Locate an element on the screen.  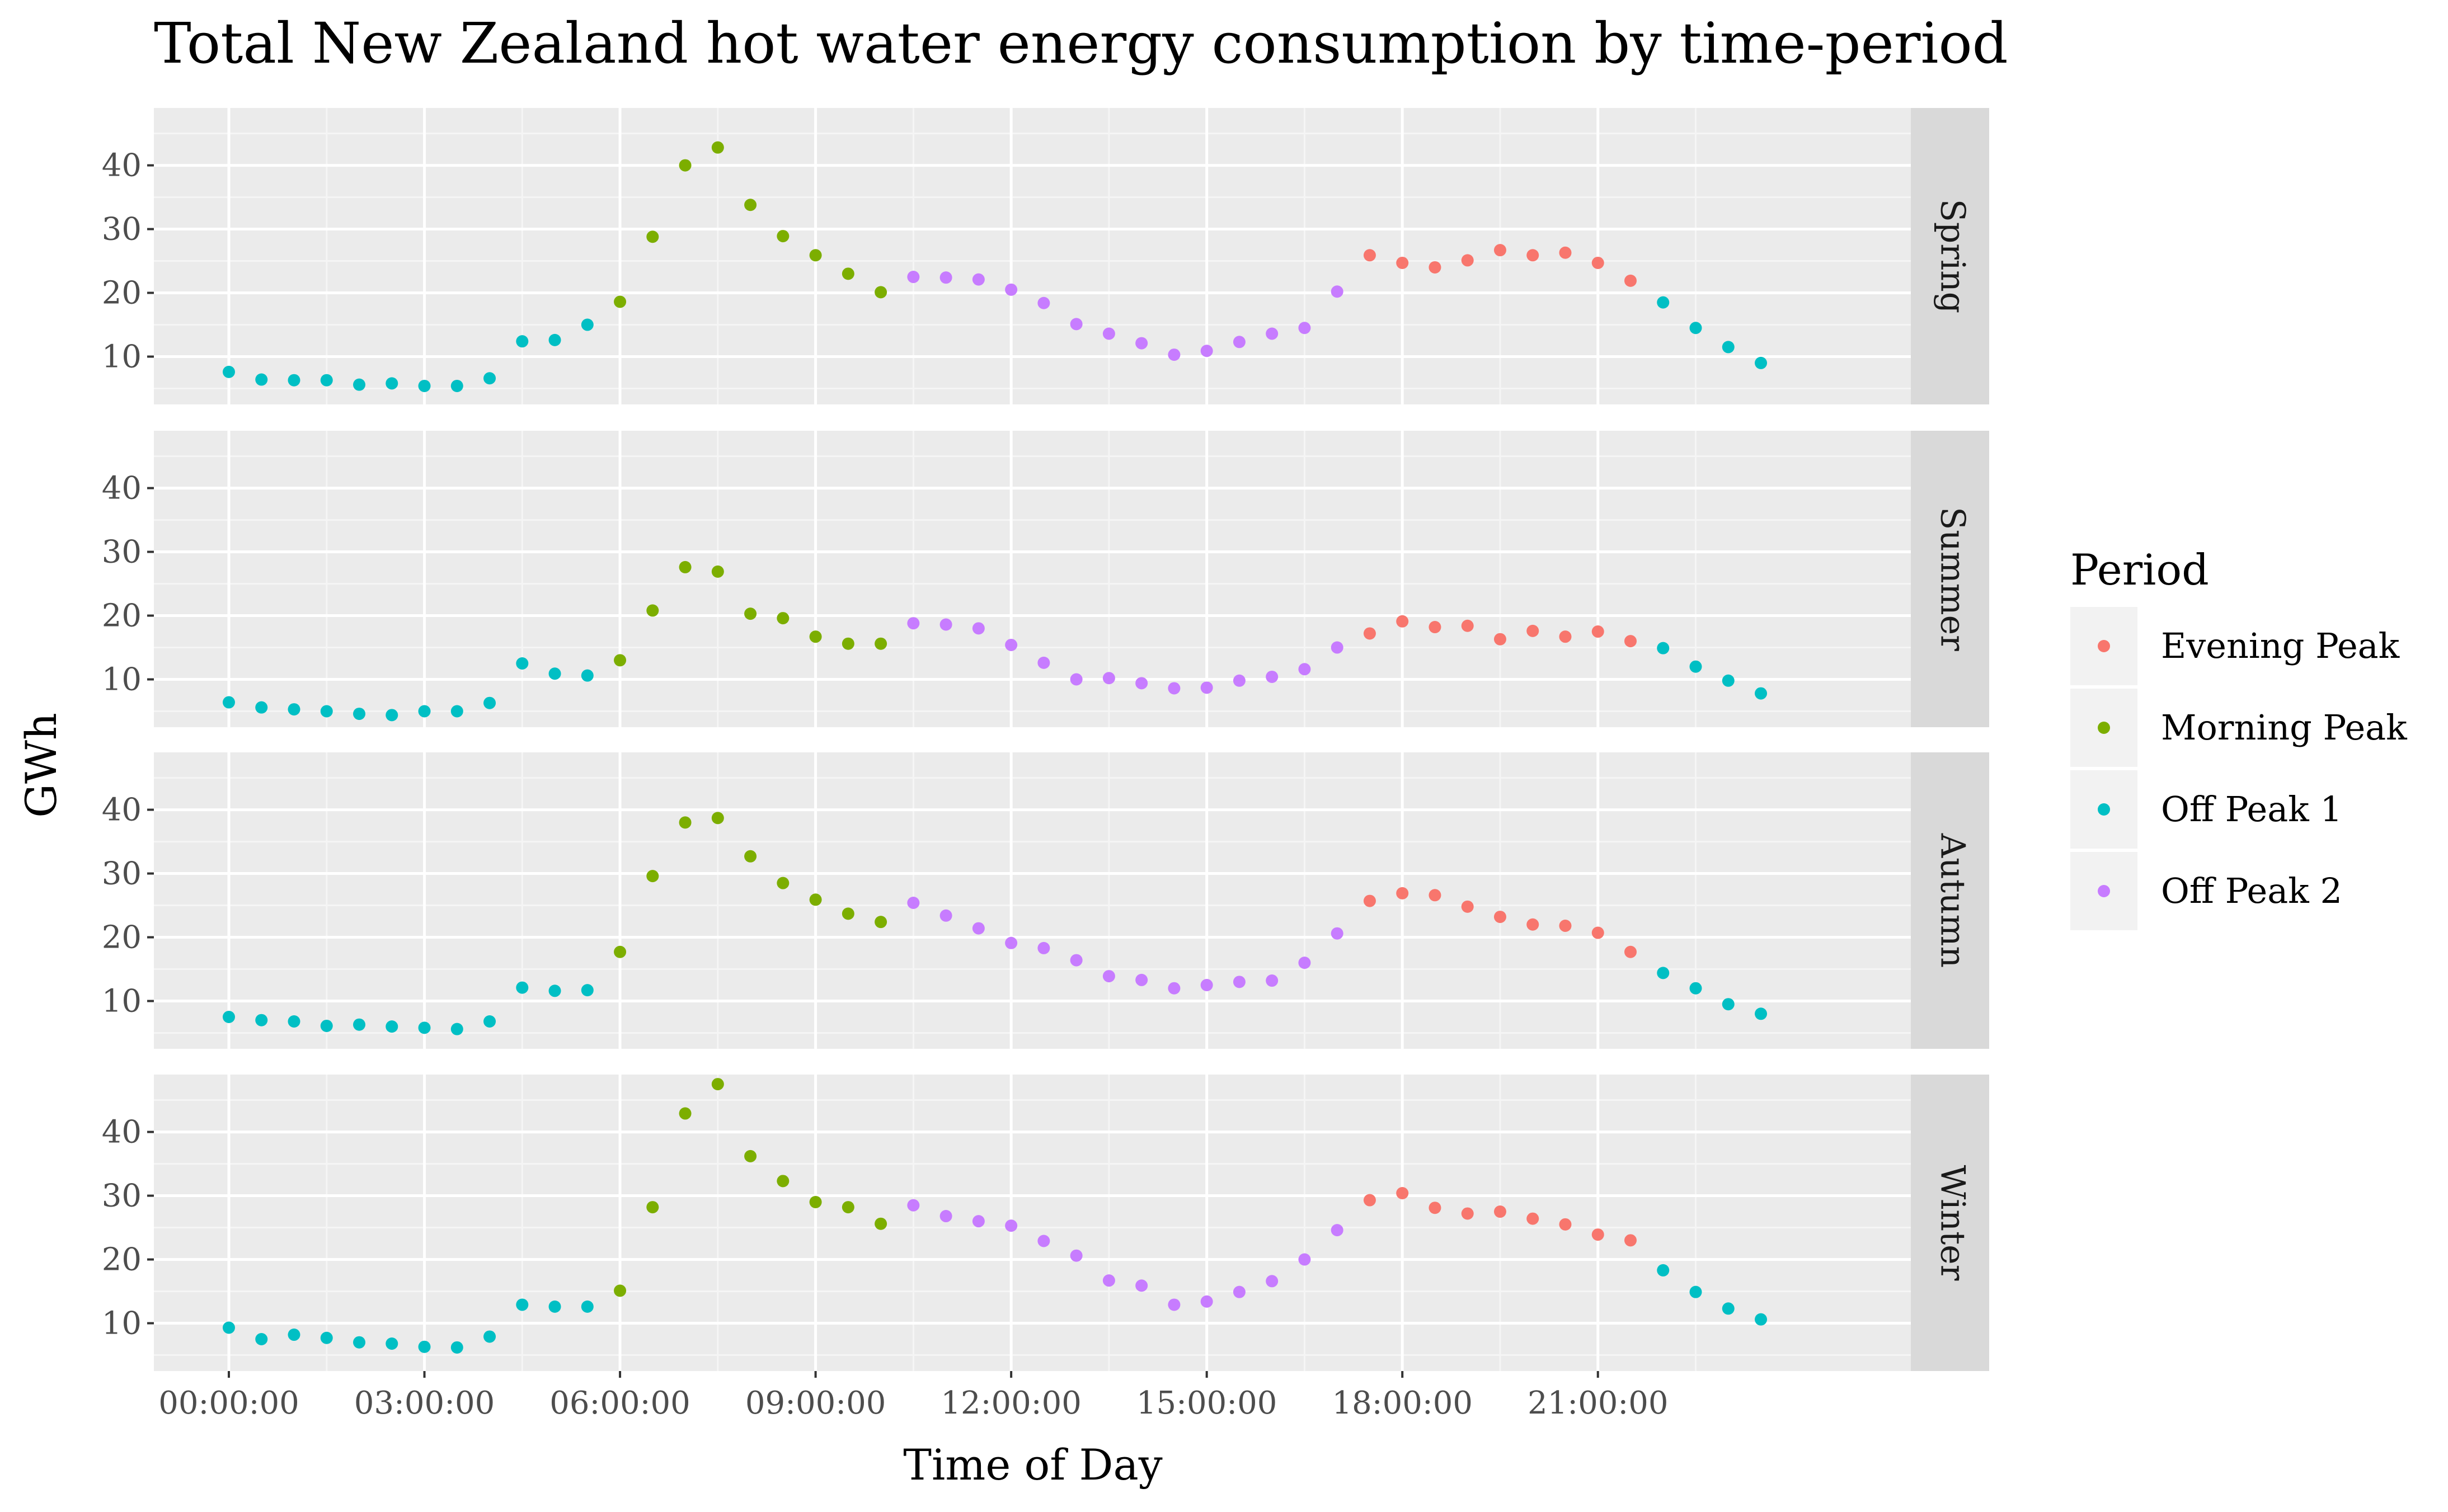
facet-strip is located at coordinates (1950, 901).